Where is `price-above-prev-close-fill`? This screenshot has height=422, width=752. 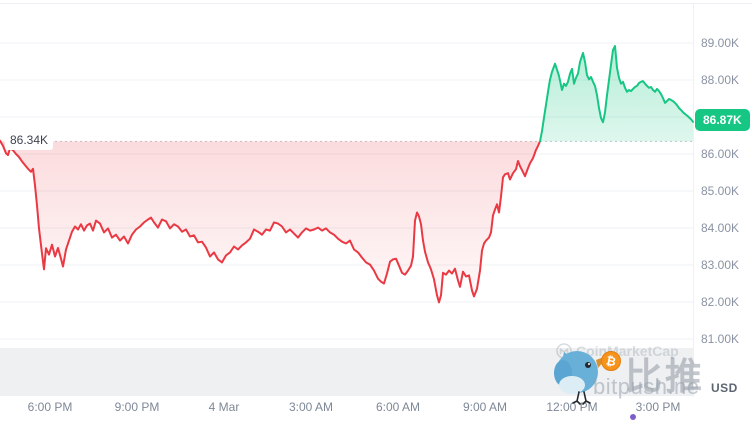
price-above-prev-close-fill is located at coordinates (616, 94).